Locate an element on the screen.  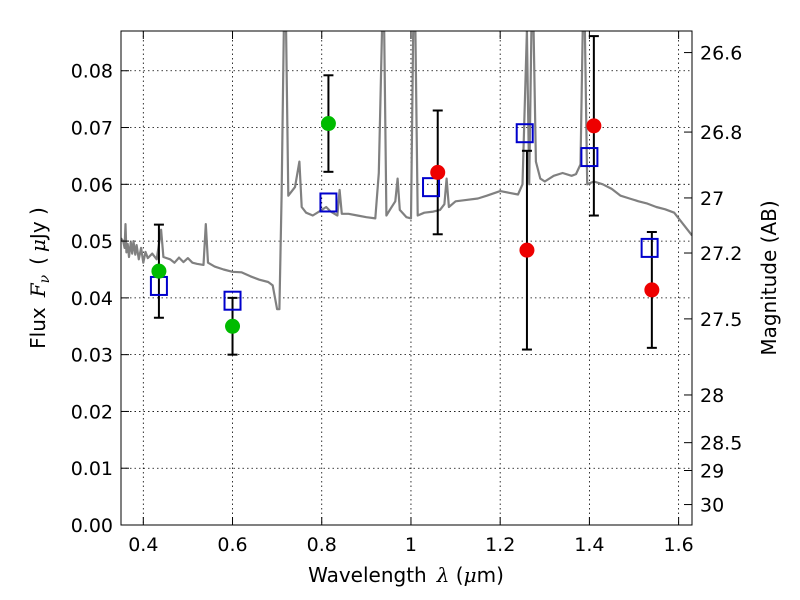
right-tick-label: 27.2 is located at coordinates (721, 254).